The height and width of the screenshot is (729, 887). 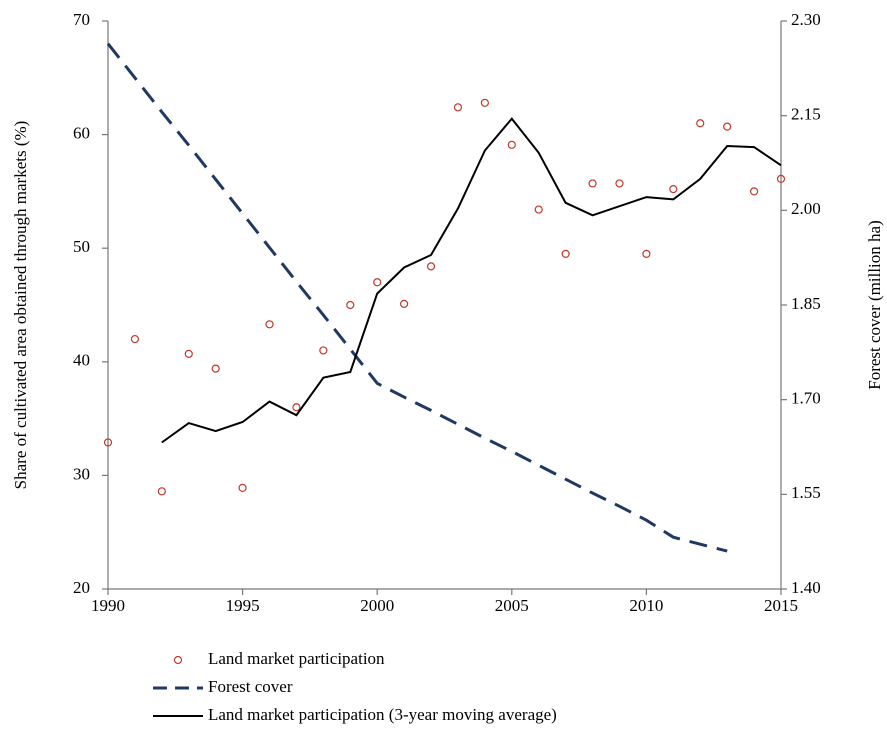 What do you see at coordinates (781, 605) in the screenshot?
I see `x-tick-label: 2015` at bounding box center [781, 605].